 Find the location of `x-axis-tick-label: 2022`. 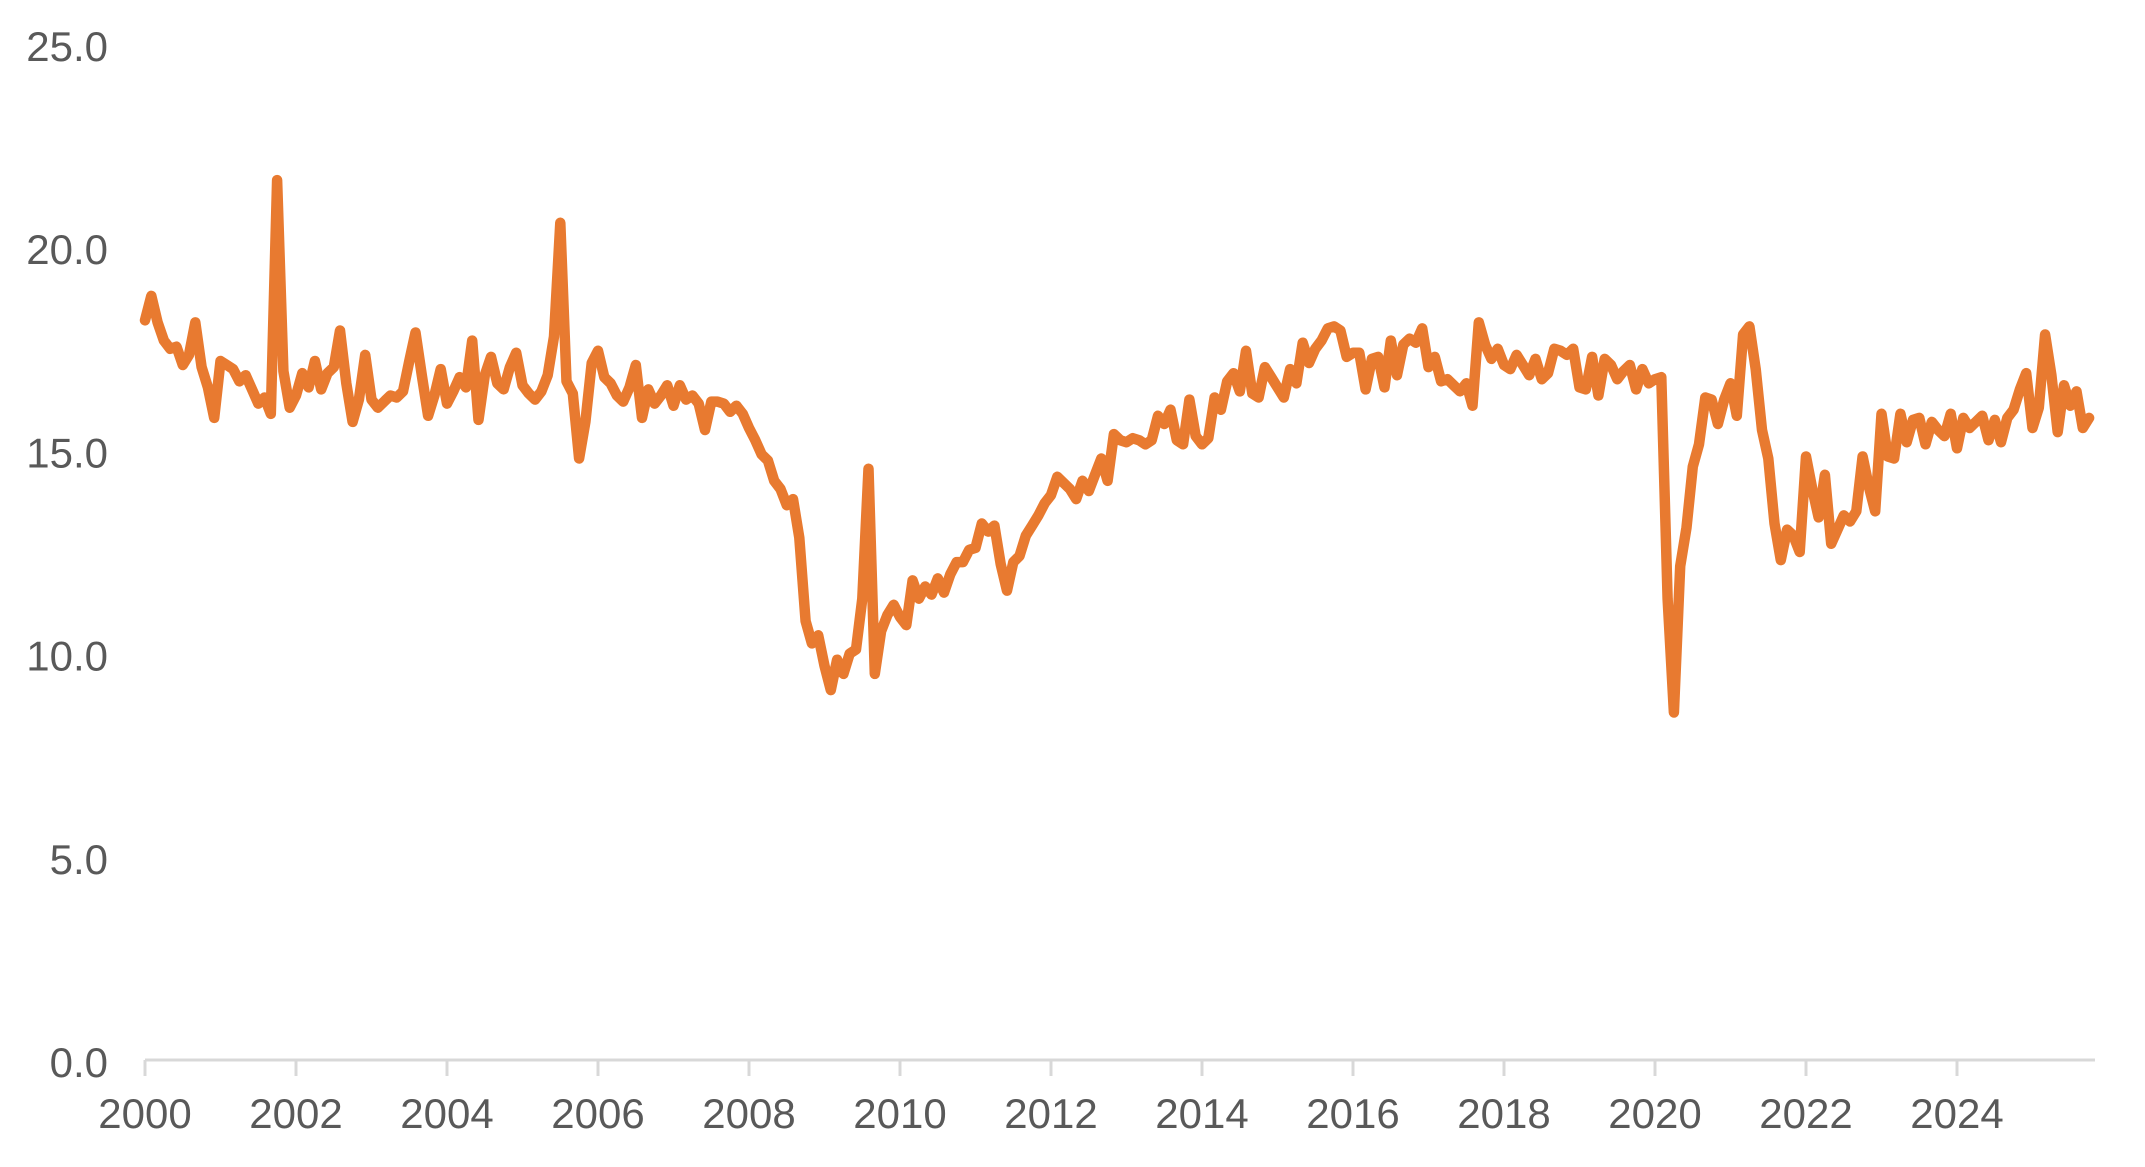

x-axis-tick-label: 2022 is located at coordinates (1805, 1113).